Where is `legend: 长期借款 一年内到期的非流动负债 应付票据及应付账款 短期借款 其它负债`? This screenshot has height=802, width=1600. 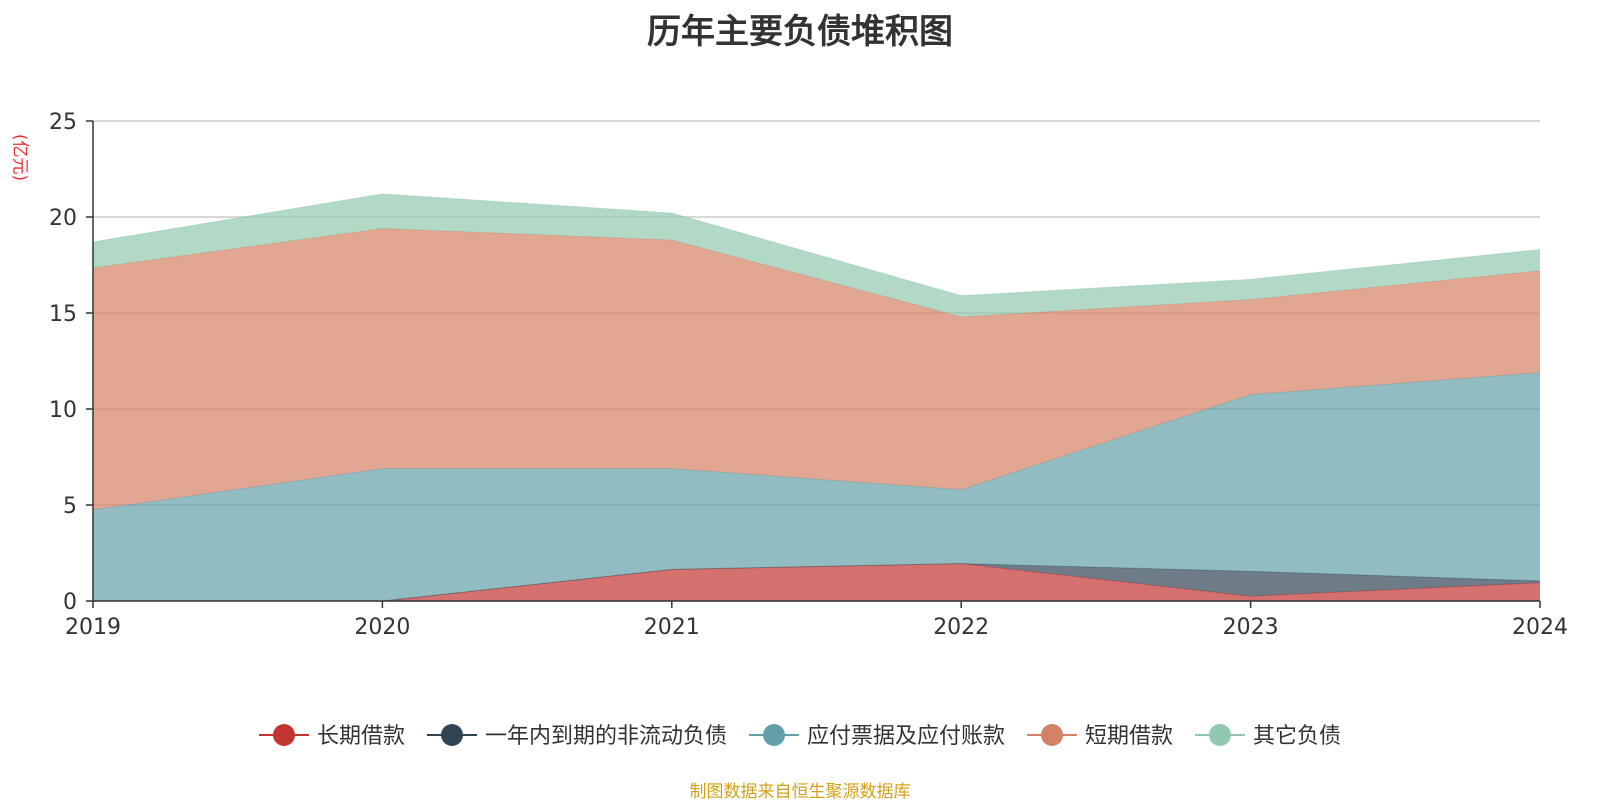 legend: 长期借款 一年内到期的非流动负债 应付票据及应付账款 短期借款 其它负债 is located at coordinates (800, 736).